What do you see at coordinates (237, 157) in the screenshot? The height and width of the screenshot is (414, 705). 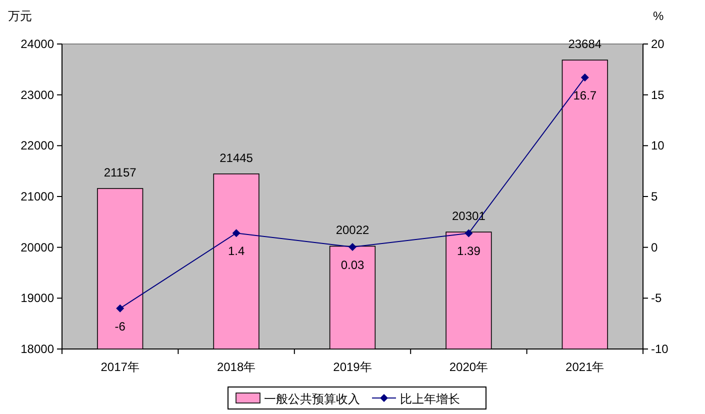 I see `data-label: 21445` at bounding box center [237, 157].